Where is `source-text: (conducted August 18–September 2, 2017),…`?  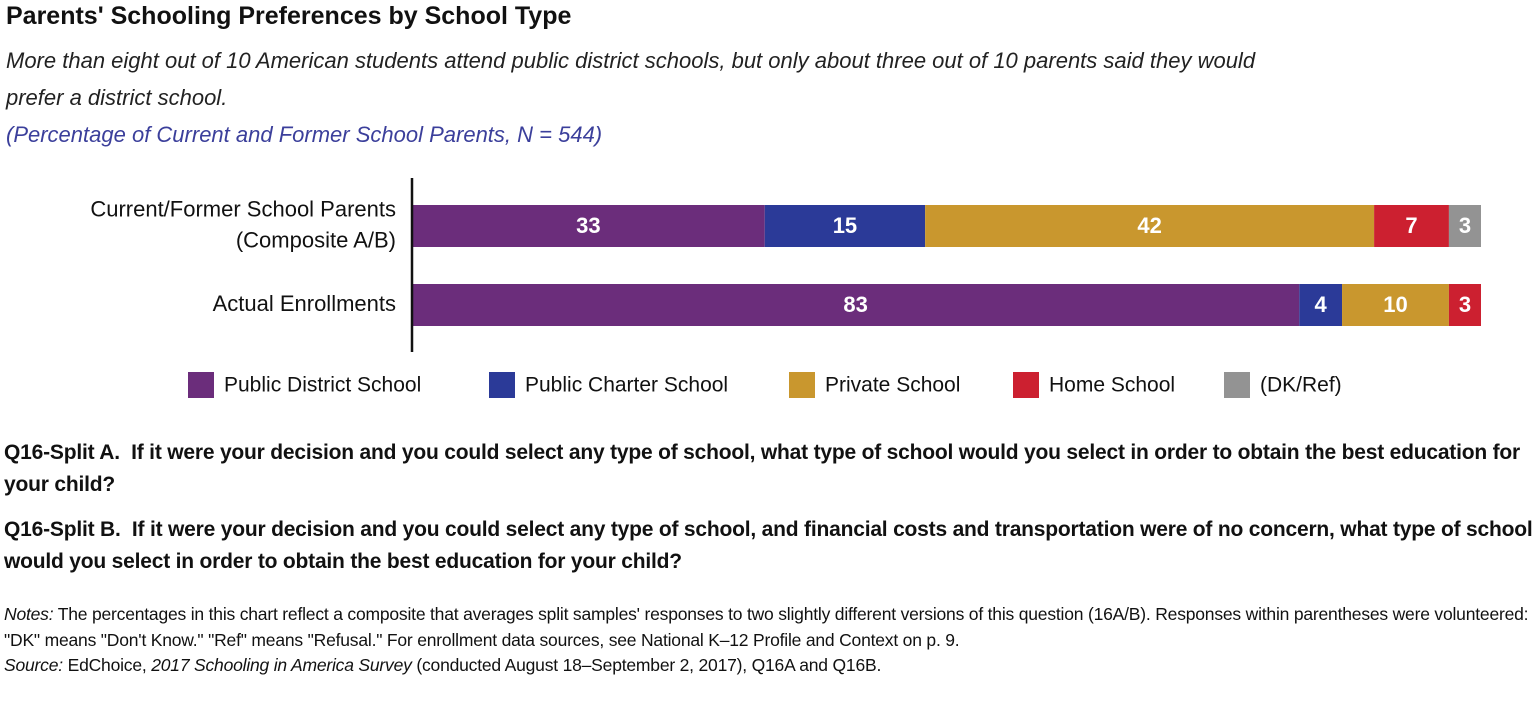 source-text: (conducted August 18–September 2, 2017),… is located at coordinates (649, 665).